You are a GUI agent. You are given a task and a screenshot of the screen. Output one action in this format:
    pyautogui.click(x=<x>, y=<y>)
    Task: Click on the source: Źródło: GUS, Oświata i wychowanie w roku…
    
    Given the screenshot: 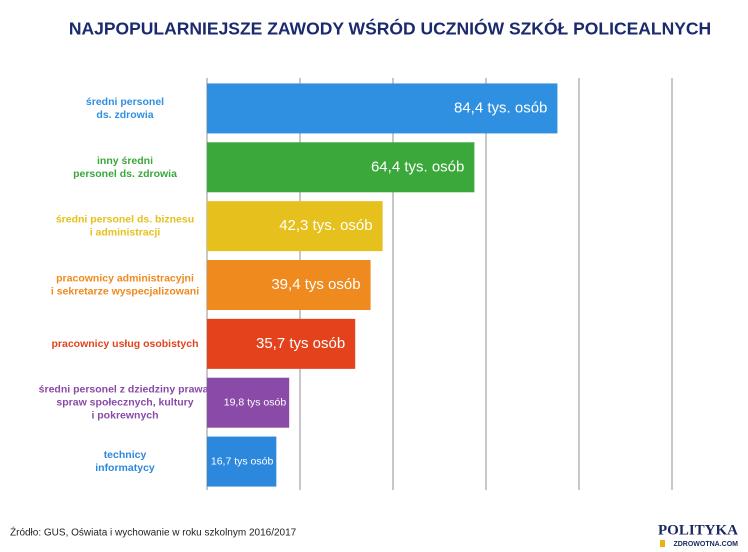 What is the action you would take?
    pyautogui.click(x=153, y=532)
    